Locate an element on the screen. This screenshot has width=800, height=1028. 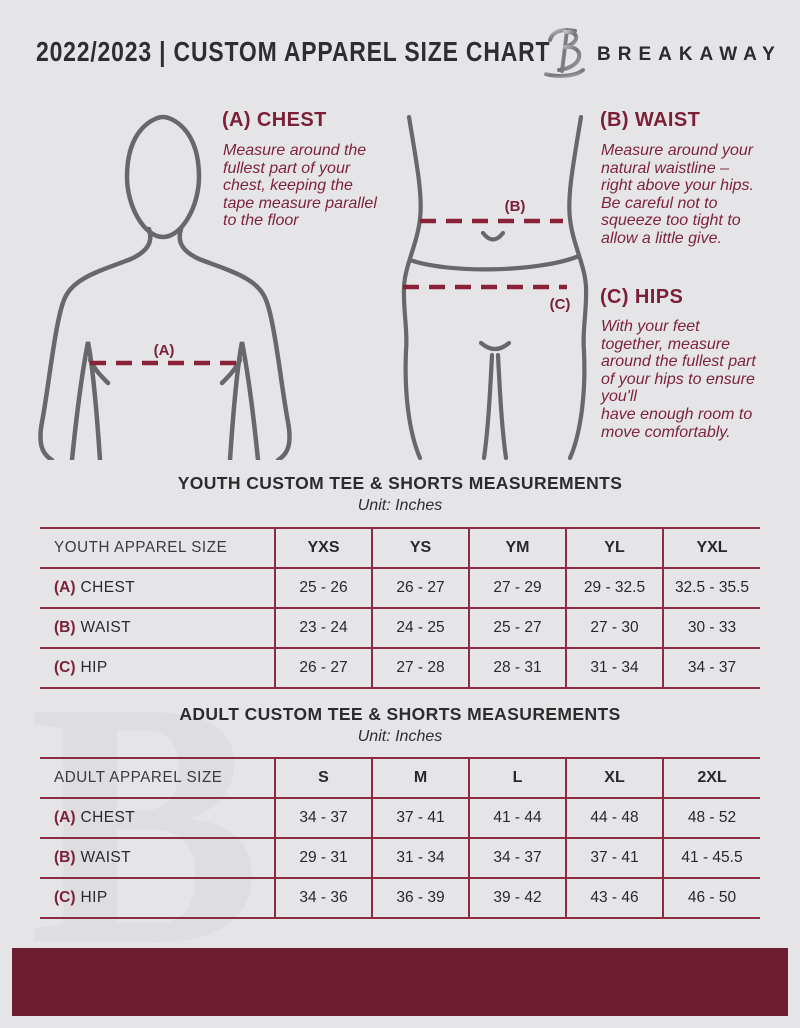
cell: 27 - 30 is located at coordinates (614, 628).